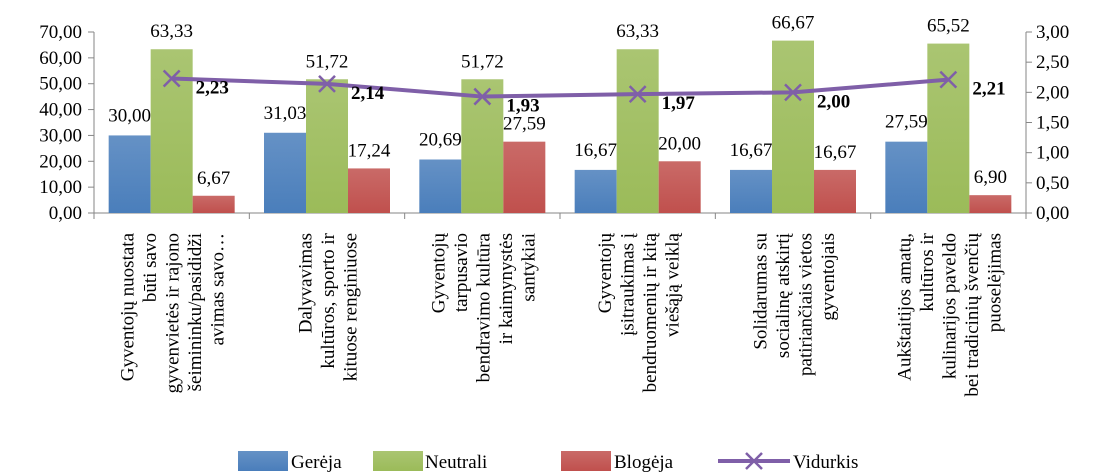 The width and height of the screenshot is (1110, 476). What do you see at coordinates (328, 300) in the screenshot?
I see `category-label: kultūros, sporto ir` at bounding box center [328, 300].